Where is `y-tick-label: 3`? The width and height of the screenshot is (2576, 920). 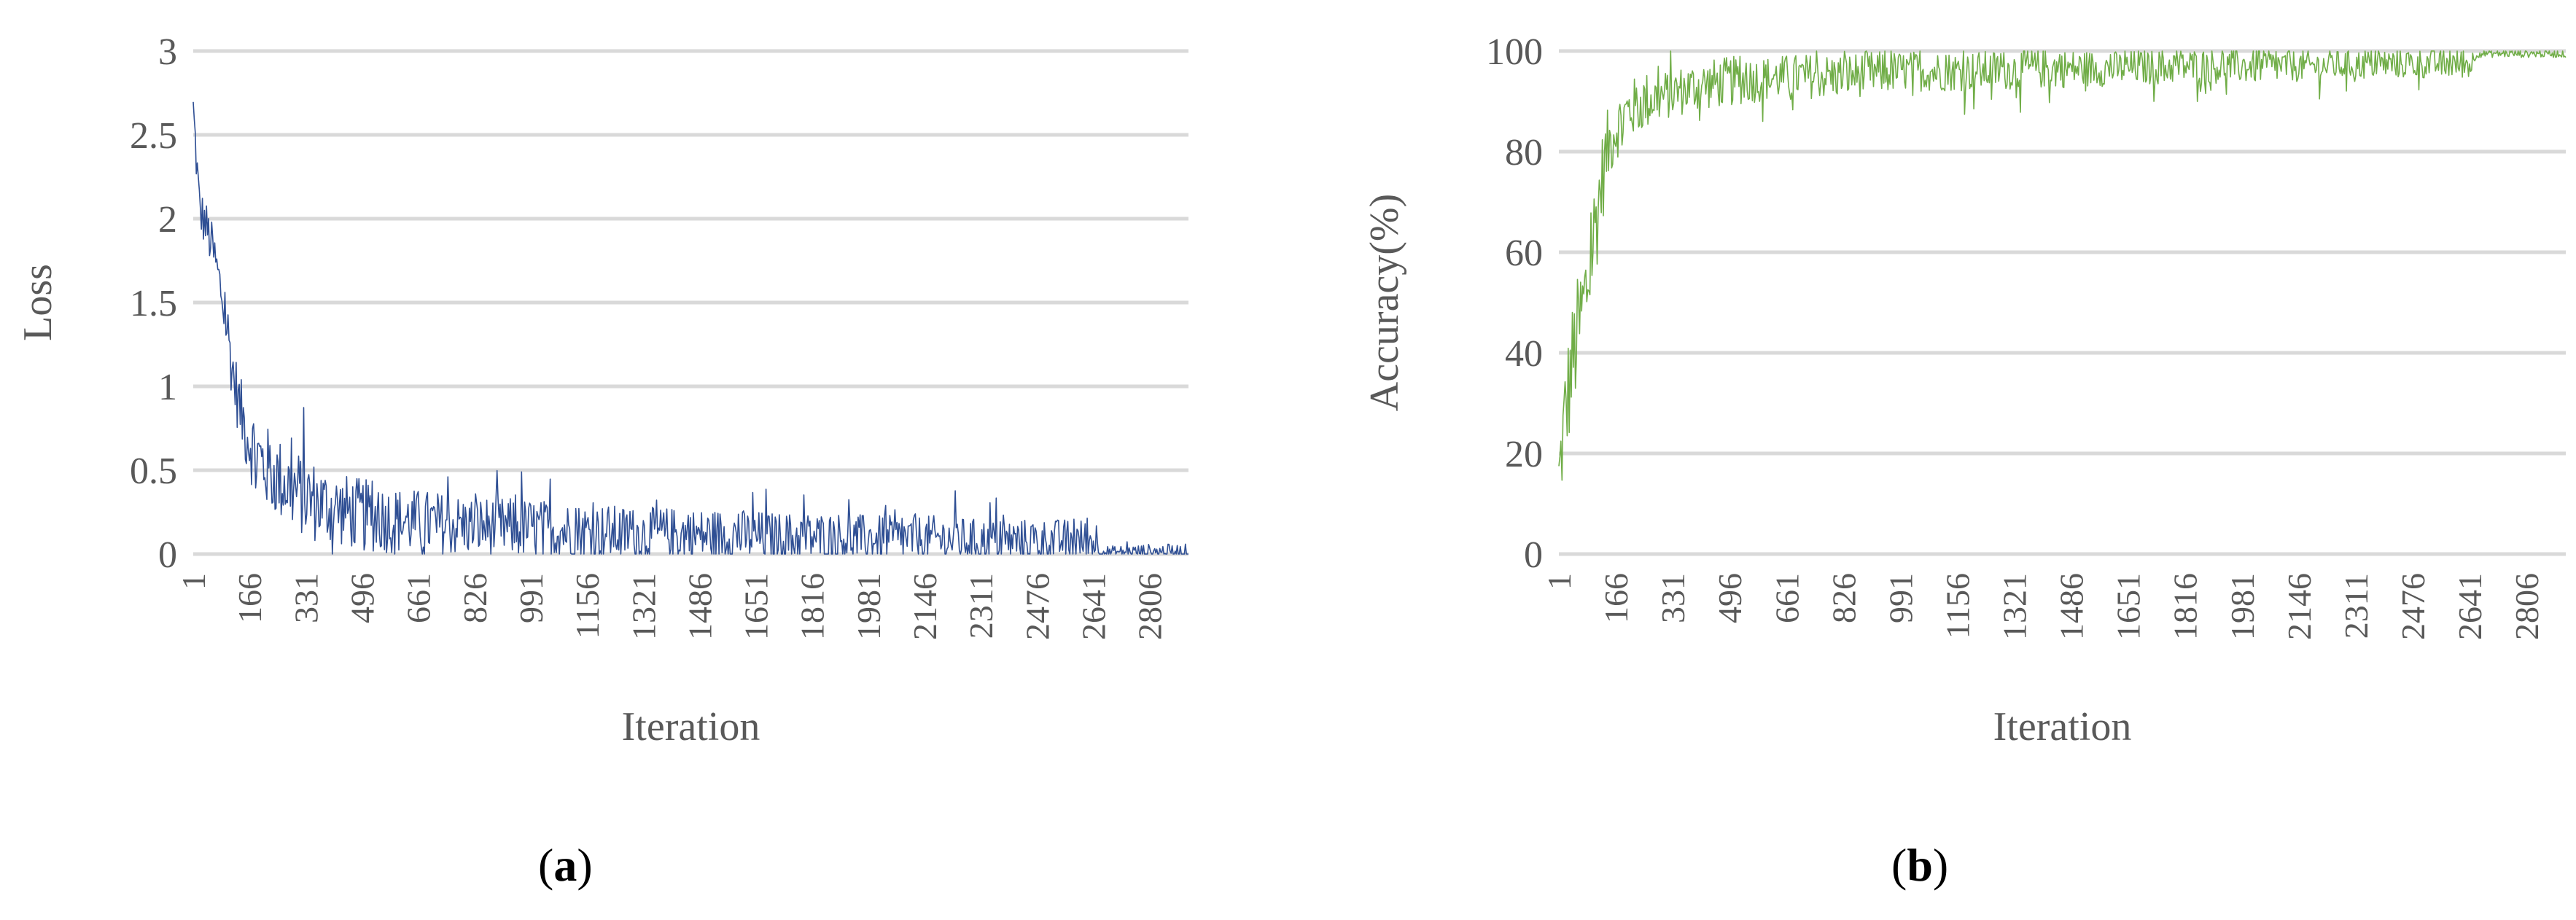
y-tick-label: 3 is located at coordinates (167, 52).